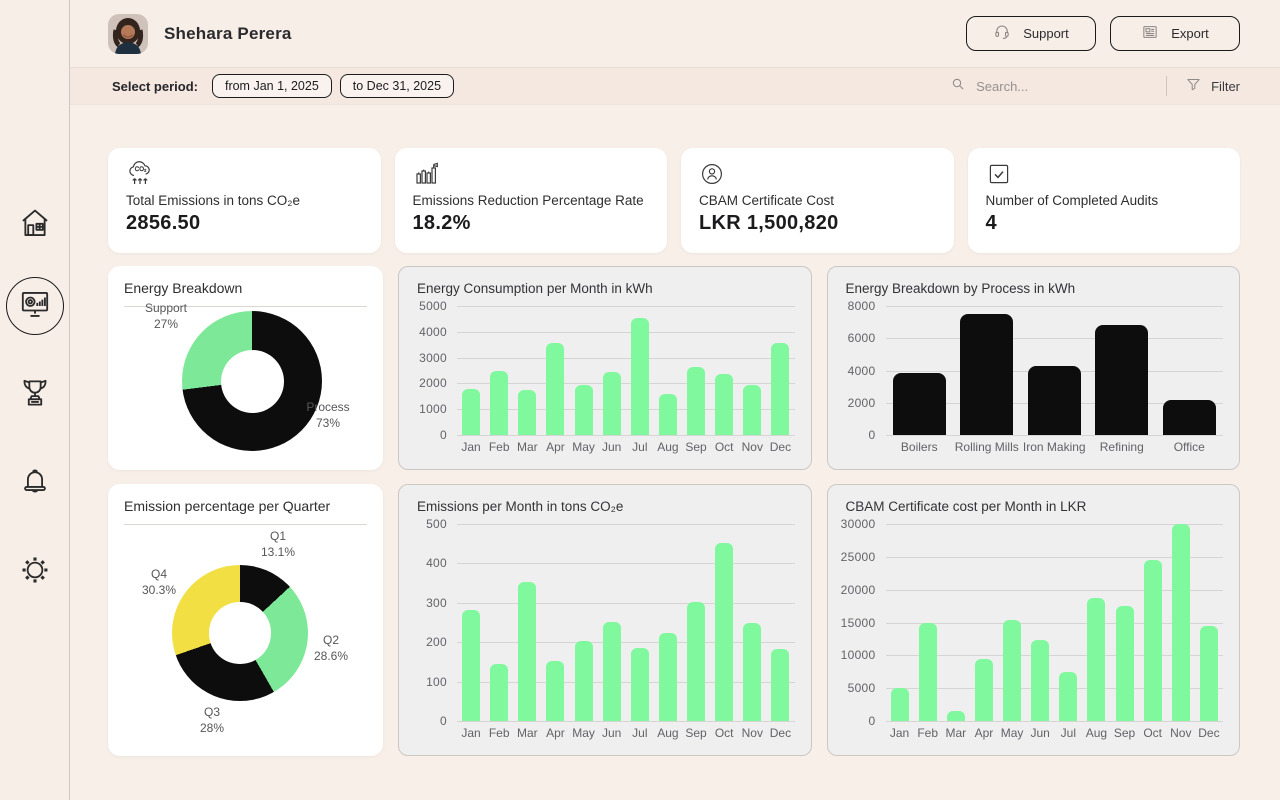 Image resolution: width=1280 pixels, height=800 pixels. Describe the element at coordinates (34, 306) in the screenshot. I see `sidebar-item-dashboard` at that location.